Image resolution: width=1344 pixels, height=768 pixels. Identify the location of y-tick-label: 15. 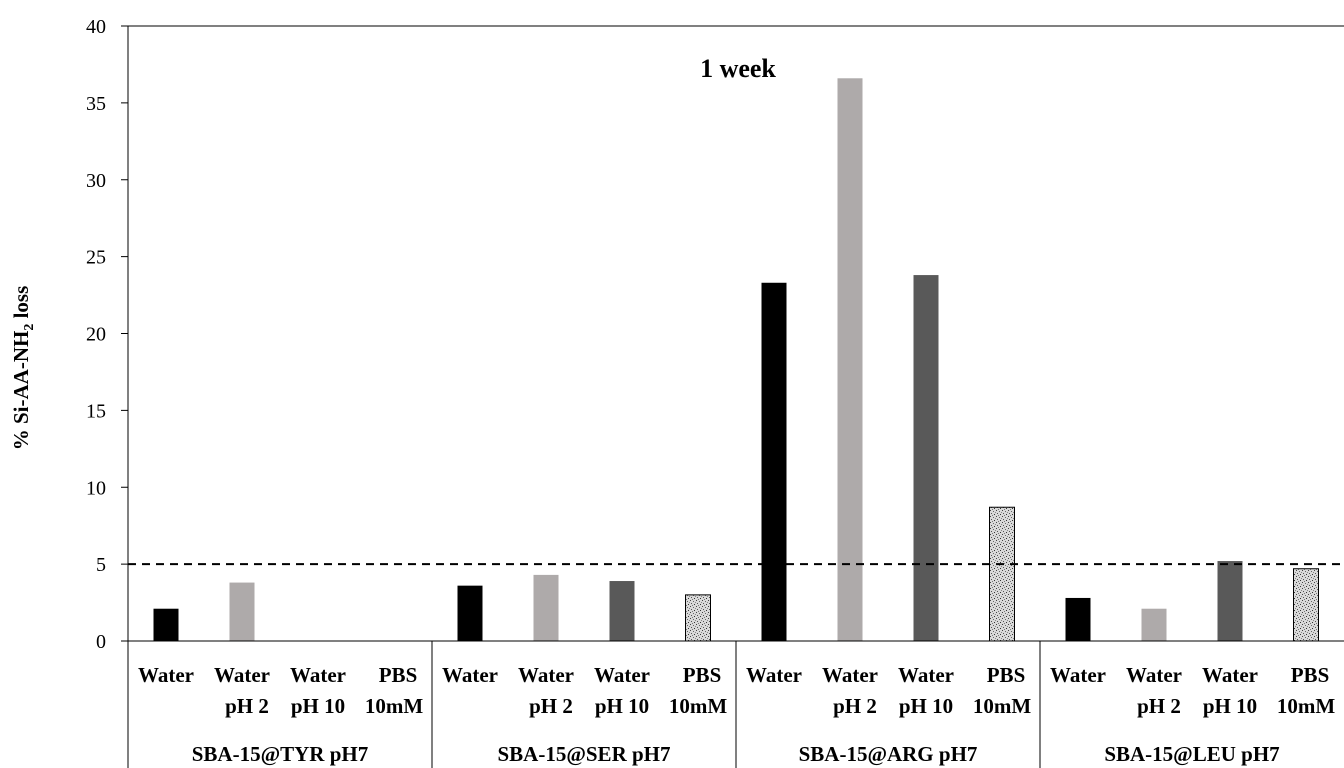
(96, 411).